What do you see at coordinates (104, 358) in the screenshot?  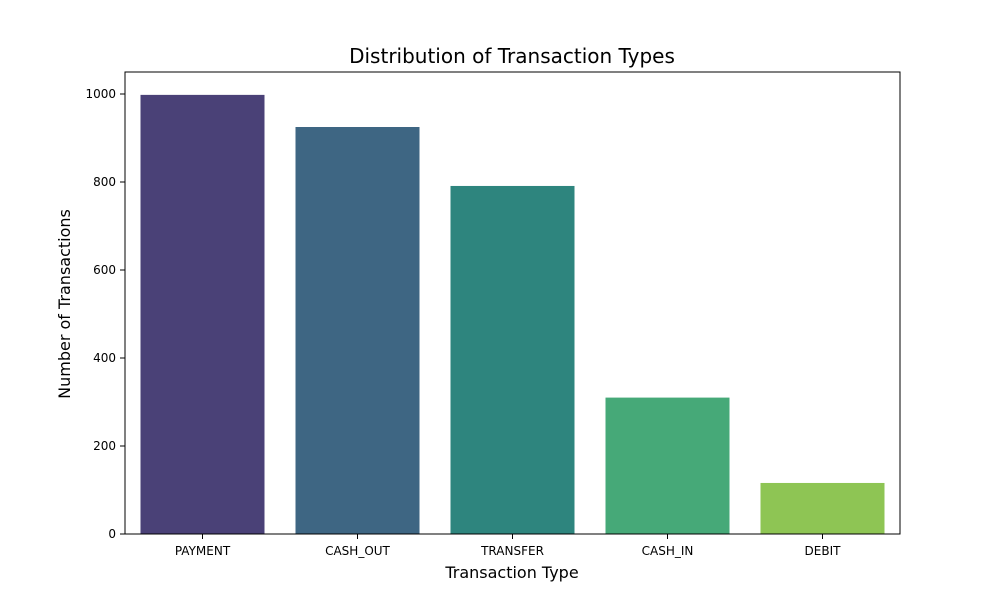 I see `y-tick-label: 400` at bounding box center [104, 358].